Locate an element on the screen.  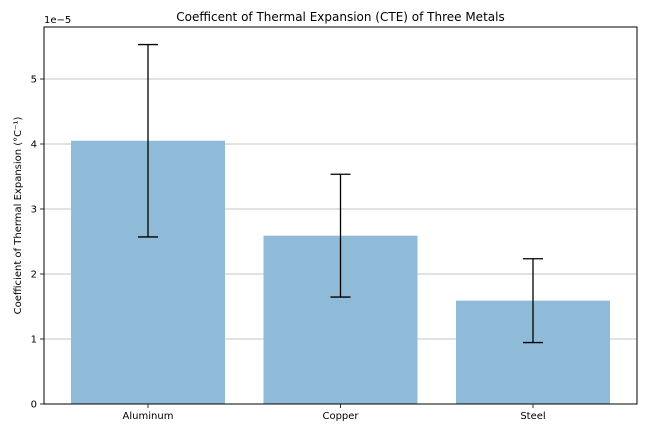
x-ticks: Aluminum Copper Steel is located at coordinates (334, 413).